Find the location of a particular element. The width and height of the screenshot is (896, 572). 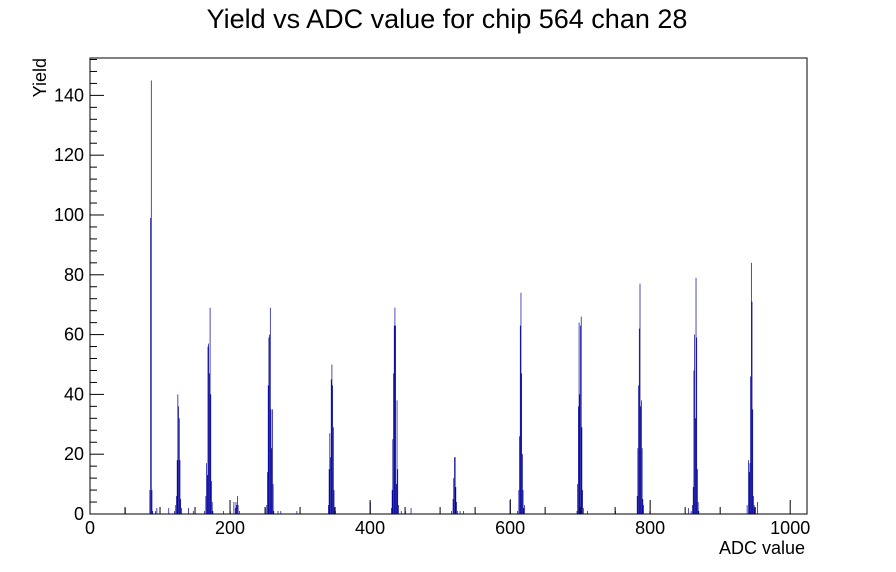

x-tick-label: 400 is located at coordinates (370, 528).